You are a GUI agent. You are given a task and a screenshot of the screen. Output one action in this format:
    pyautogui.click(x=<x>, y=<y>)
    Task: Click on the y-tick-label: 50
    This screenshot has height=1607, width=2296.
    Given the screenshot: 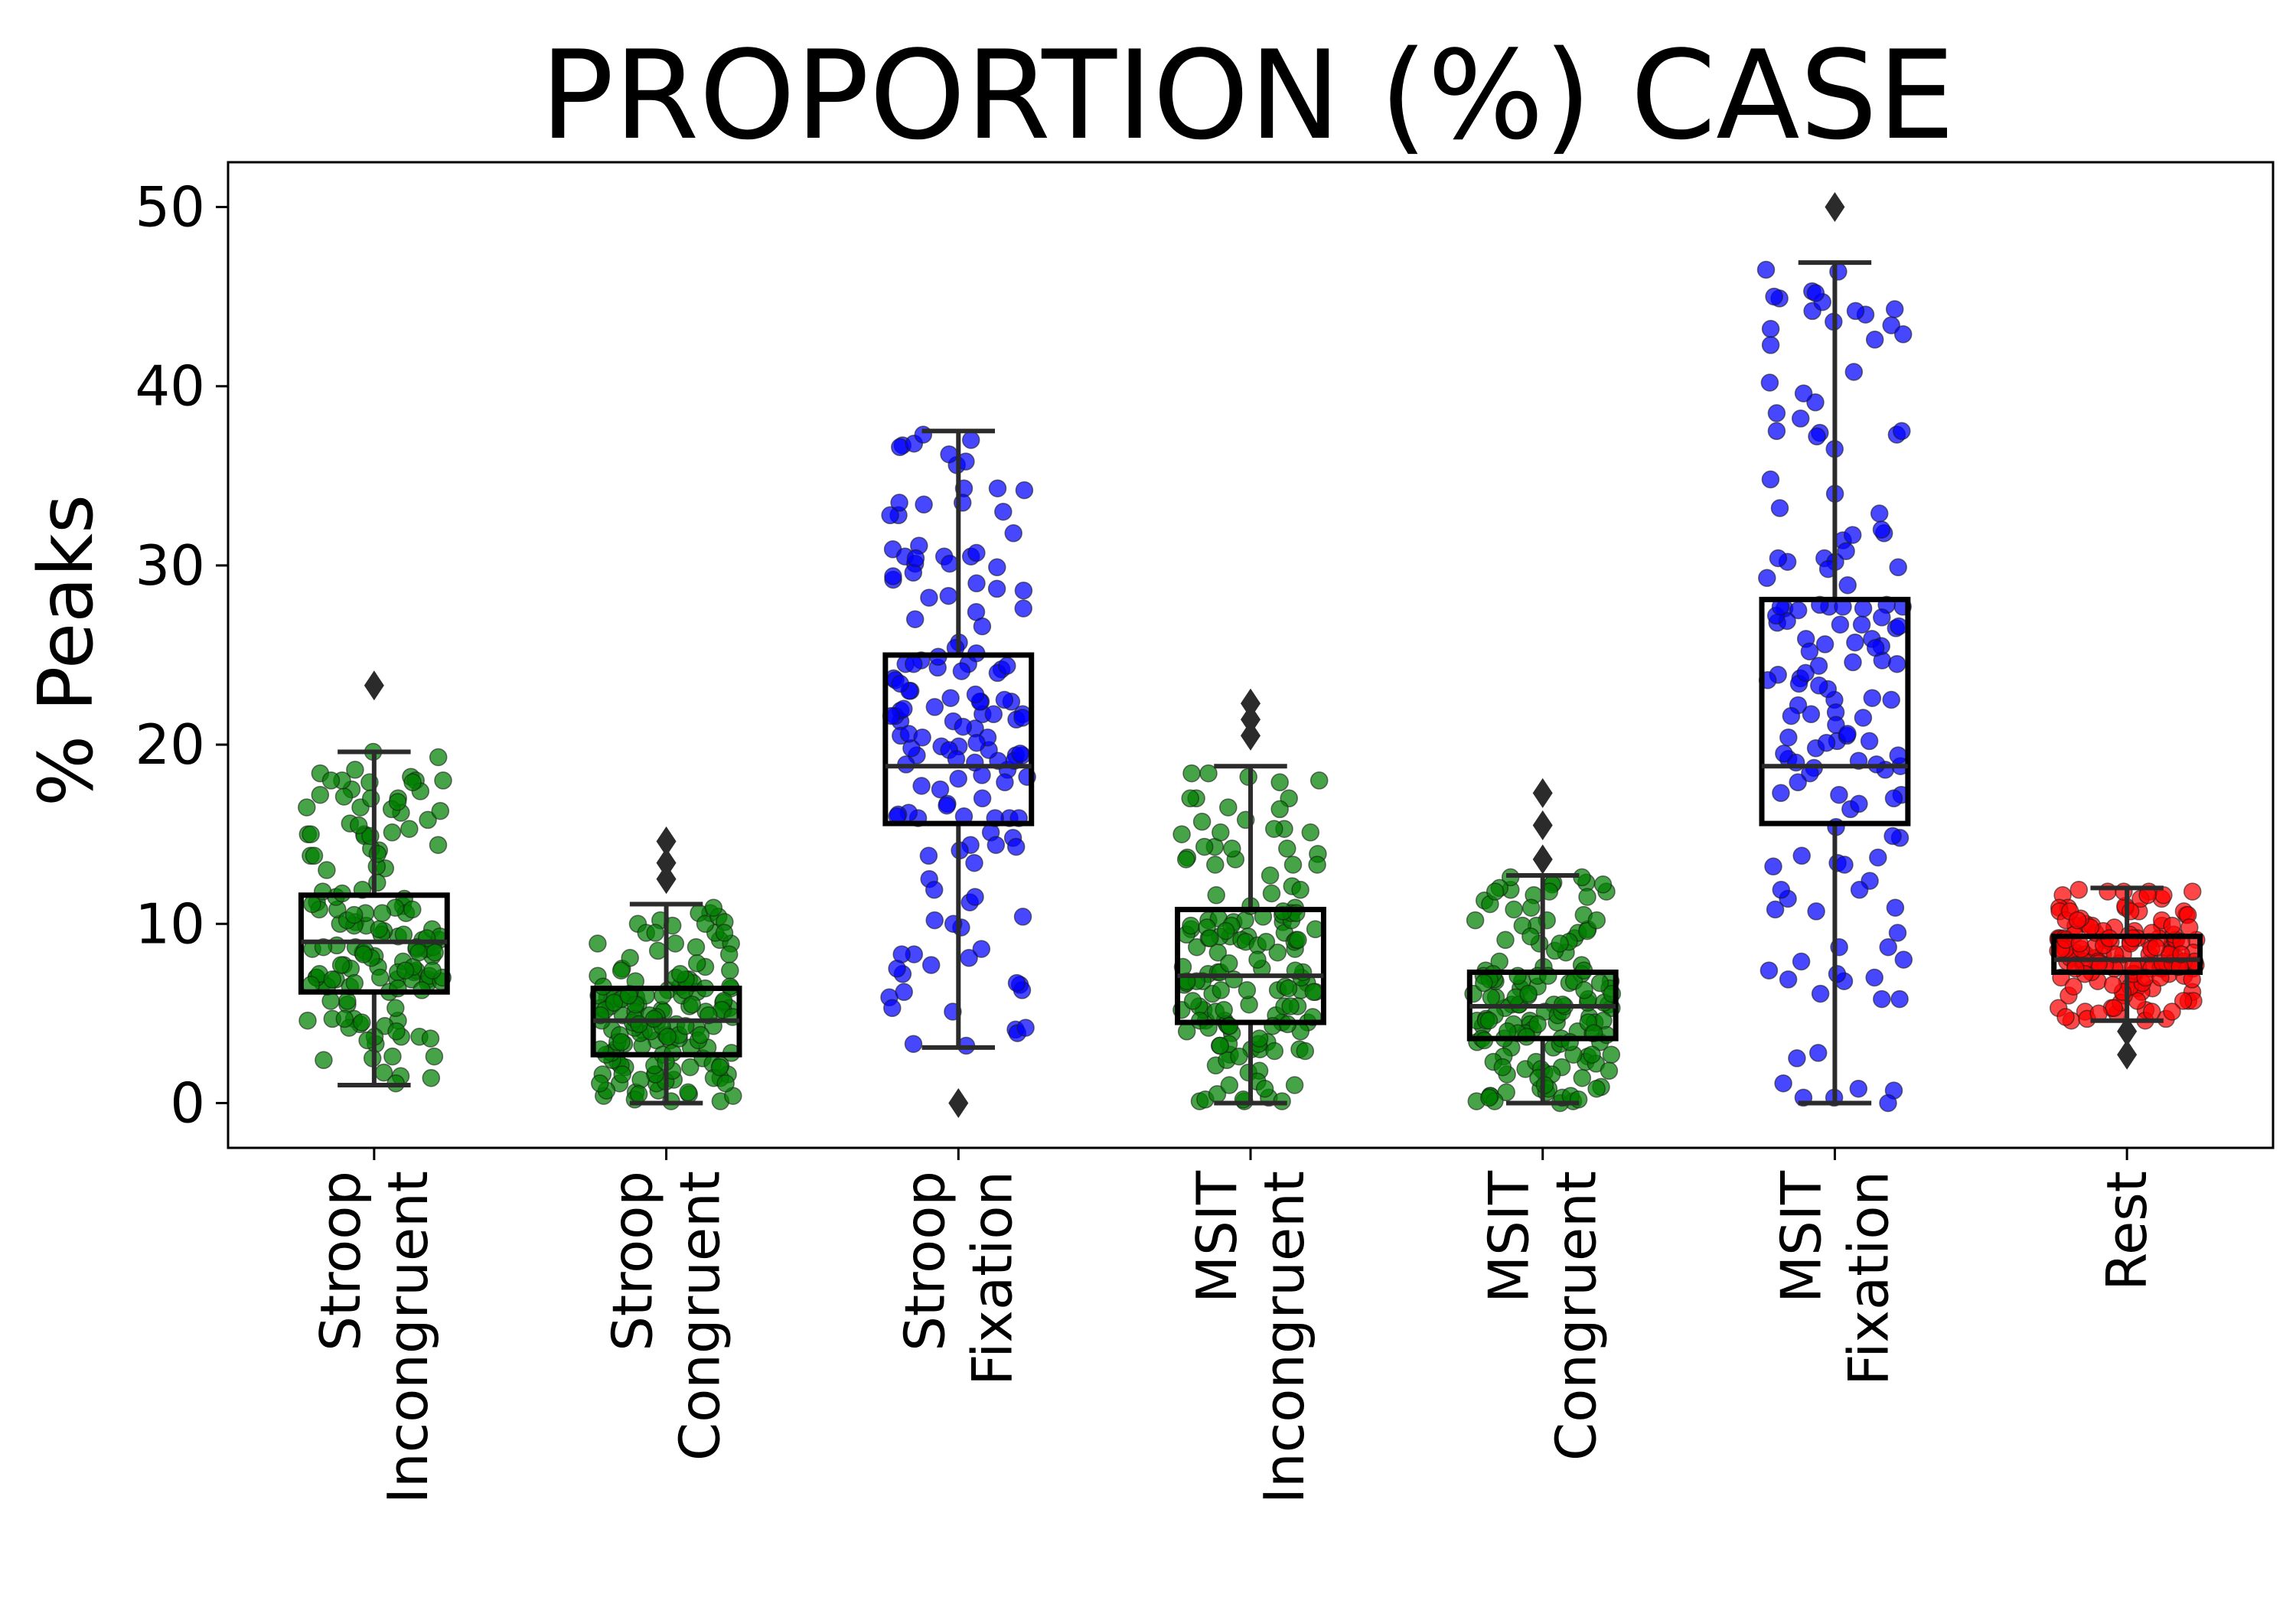 What is the action you would take?
    pyautogui.click(x=170, y=207)
    